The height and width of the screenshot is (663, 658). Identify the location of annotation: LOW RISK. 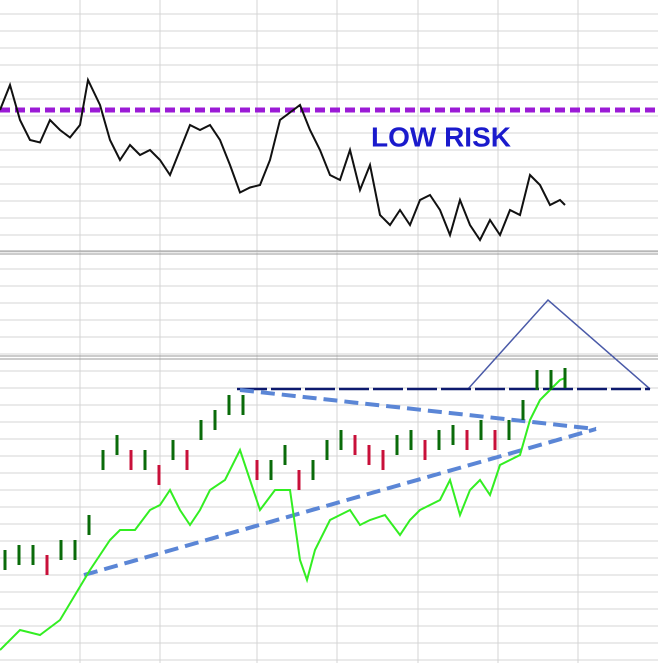
(441, 136).